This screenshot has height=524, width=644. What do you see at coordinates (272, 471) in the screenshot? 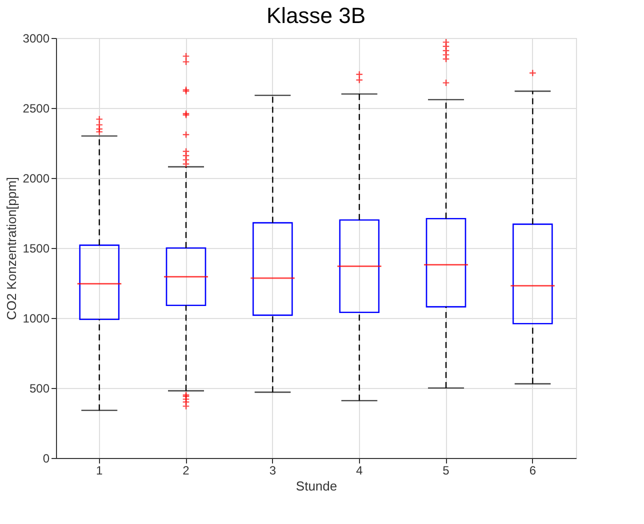
I see `x-tick-label: 3` at bounding box center [272, 471].